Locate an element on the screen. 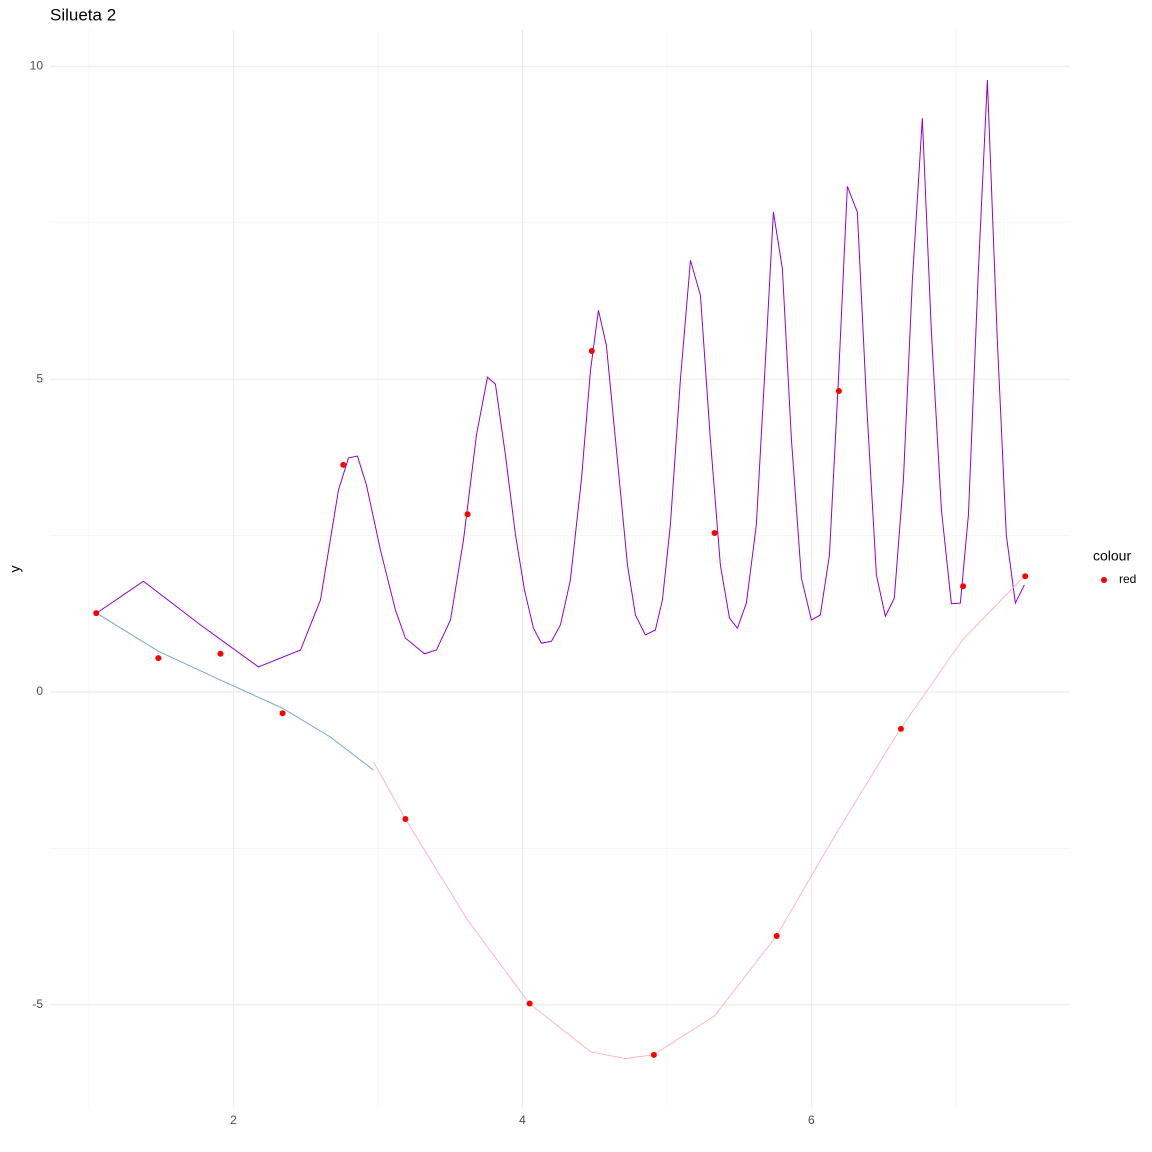  x-tick-label: 6 is located at coordinates (811, 1120).